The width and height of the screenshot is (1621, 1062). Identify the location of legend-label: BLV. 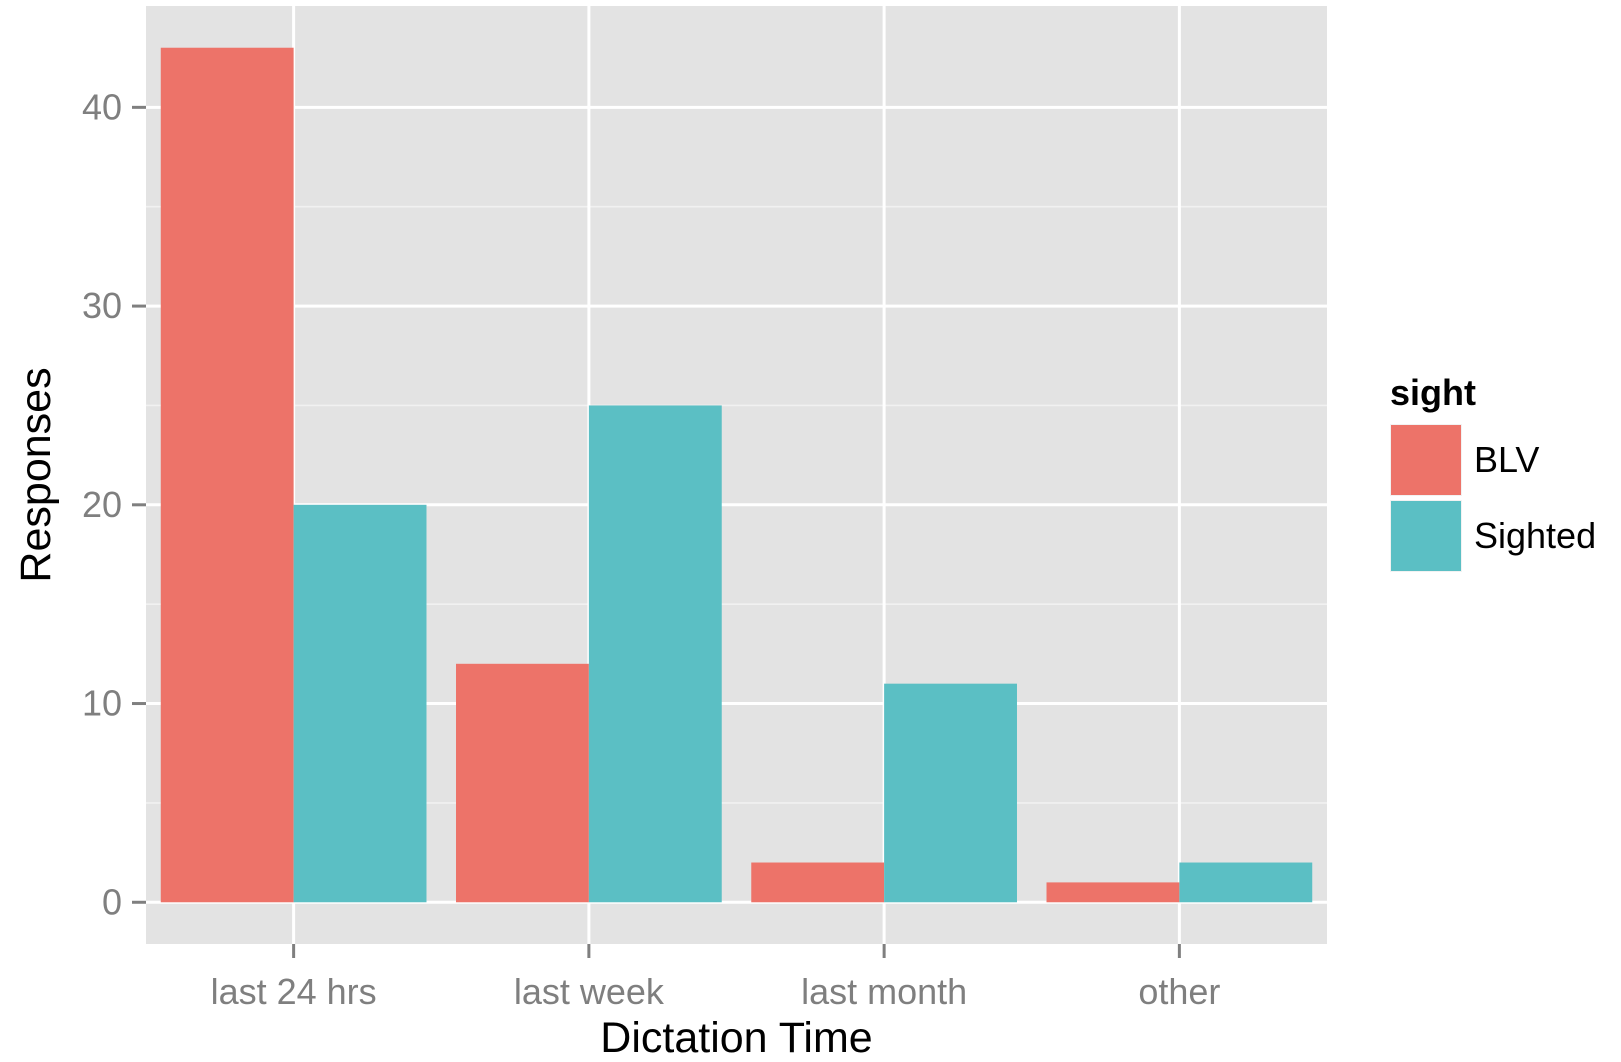
(1506, 459).